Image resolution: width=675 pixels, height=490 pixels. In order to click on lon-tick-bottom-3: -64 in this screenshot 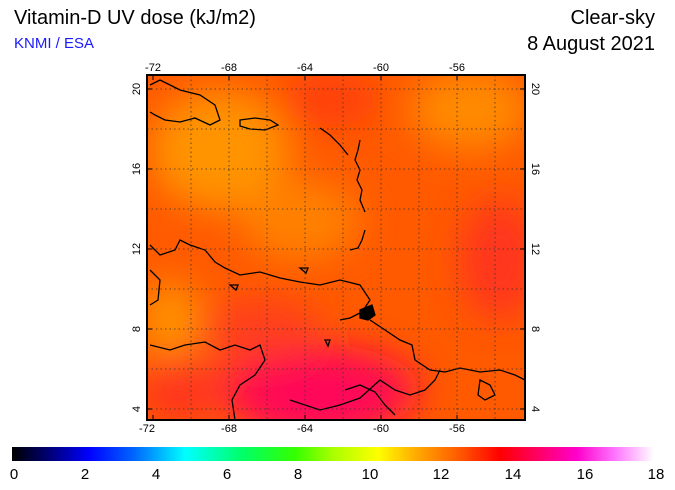, I will do `click(305, 429)`.